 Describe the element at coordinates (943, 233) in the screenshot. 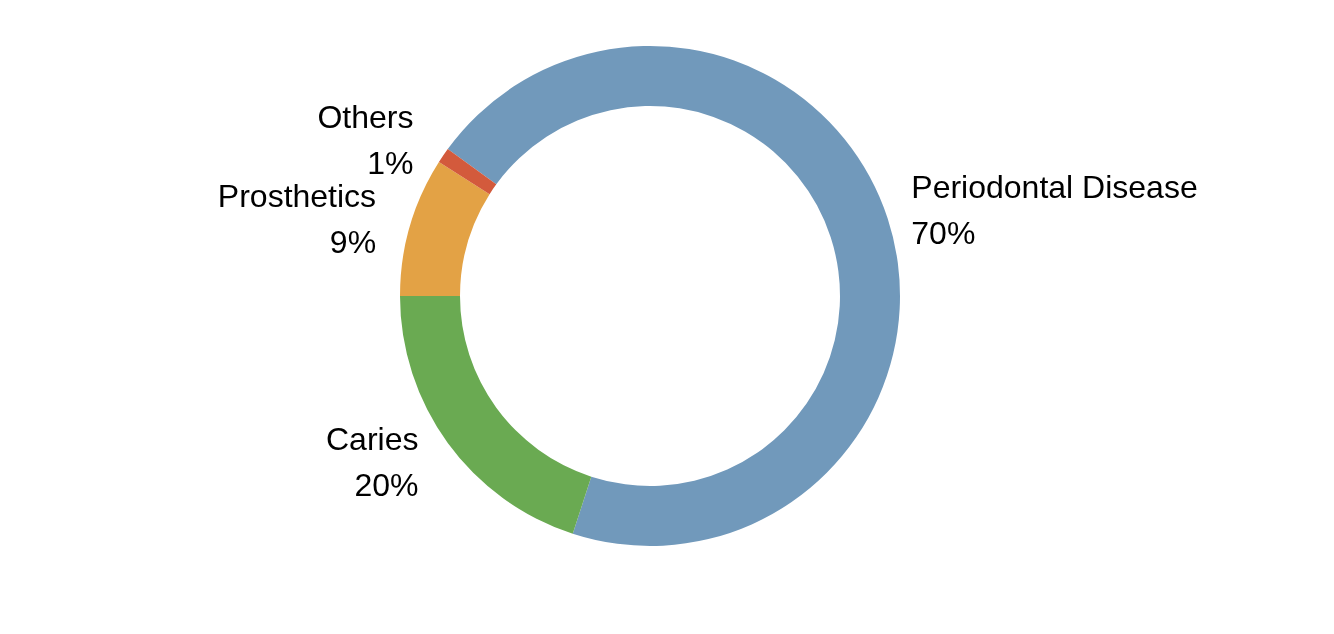

I see `data-label: 70%` at that location.